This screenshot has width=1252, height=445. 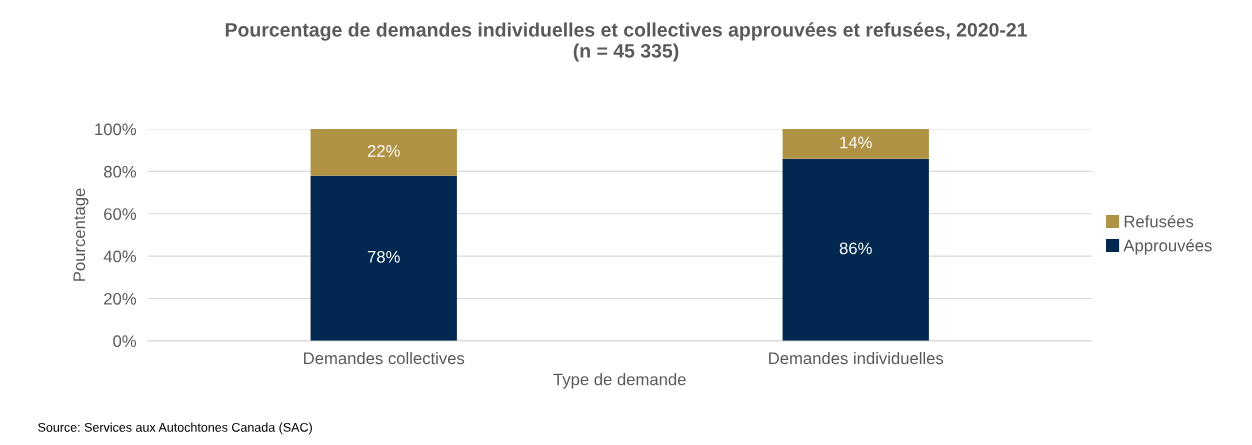 I want to click on y-tick-label: 80%, so click(x=120, y=171).